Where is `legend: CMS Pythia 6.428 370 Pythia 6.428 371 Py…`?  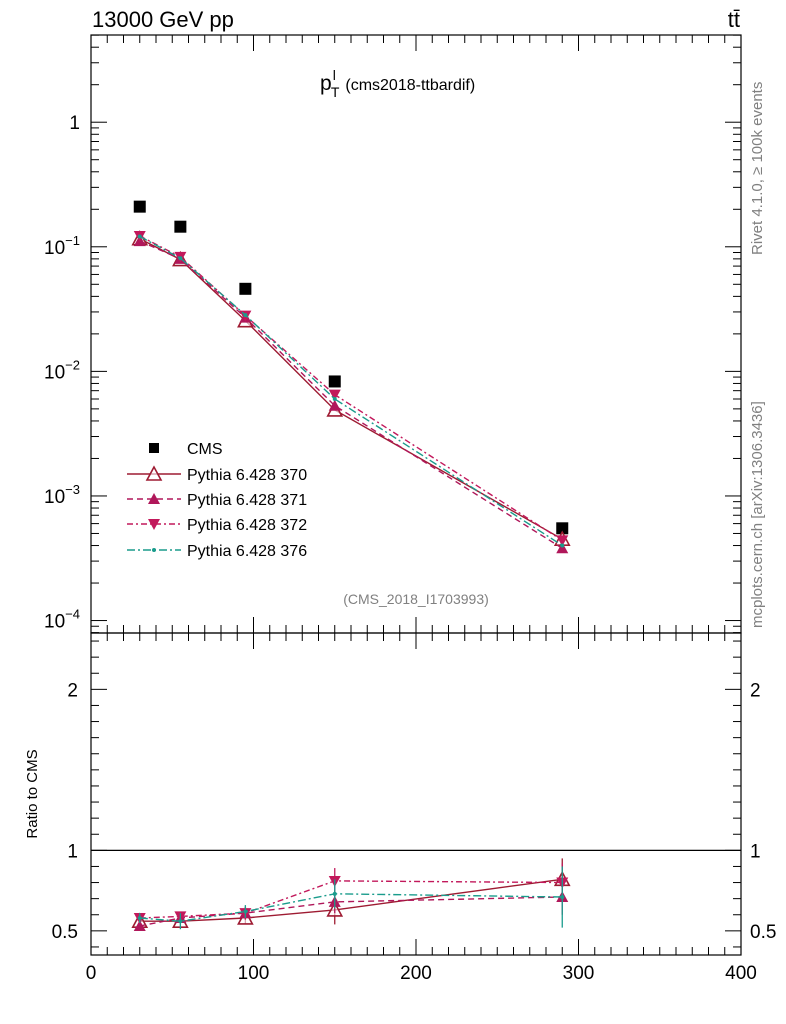 legend: CMS Pythia 6.428 370 Pythia 6.428 371 Py… is located at coordinates (217, 500).